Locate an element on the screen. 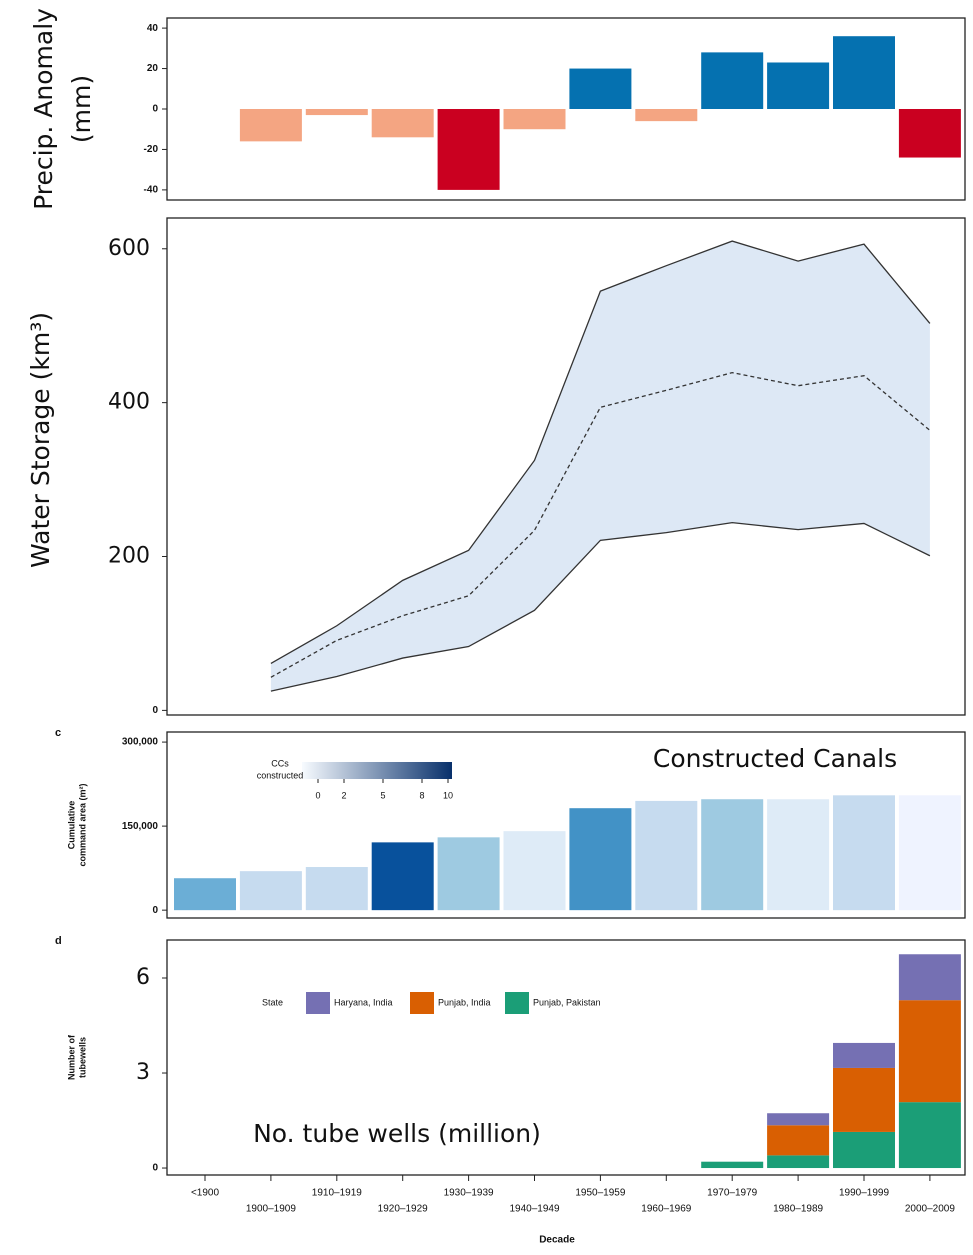  y-tick-label: 3 is located at coordinates (143, 1072).